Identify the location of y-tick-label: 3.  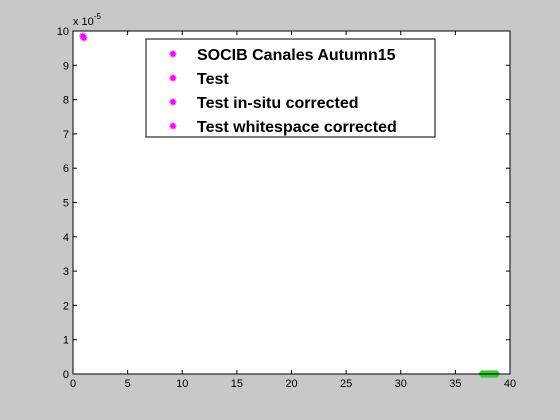
(66, 272).